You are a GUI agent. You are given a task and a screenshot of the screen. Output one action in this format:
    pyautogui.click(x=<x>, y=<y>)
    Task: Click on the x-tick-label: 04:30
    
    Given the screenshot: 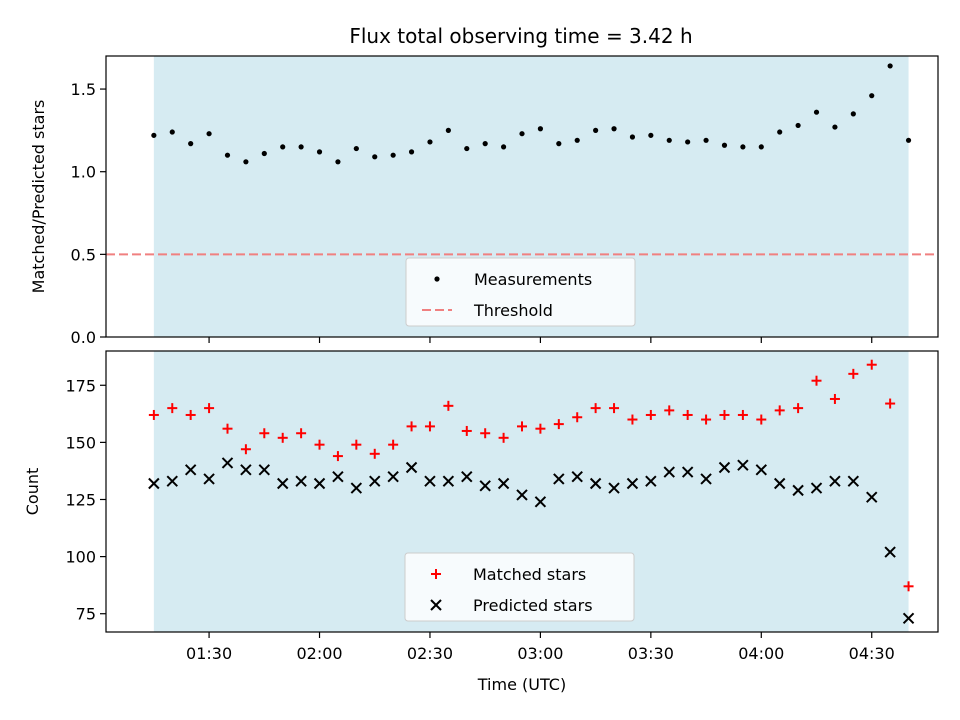 What is the action you would take?
    pyautogui.click(x=872, y=653)
    